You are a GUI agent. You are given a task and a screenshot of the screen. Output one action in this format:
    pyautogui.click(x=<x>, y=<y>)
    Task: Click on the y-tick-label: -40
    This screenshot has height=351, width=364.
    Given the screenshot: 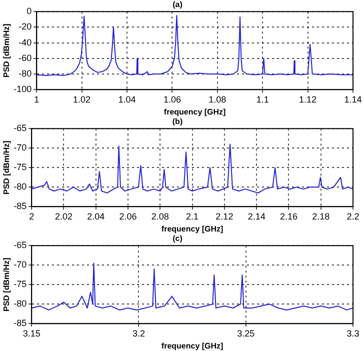 What is the action you would take?
    pyautogui.click(x=25, y=42)
    